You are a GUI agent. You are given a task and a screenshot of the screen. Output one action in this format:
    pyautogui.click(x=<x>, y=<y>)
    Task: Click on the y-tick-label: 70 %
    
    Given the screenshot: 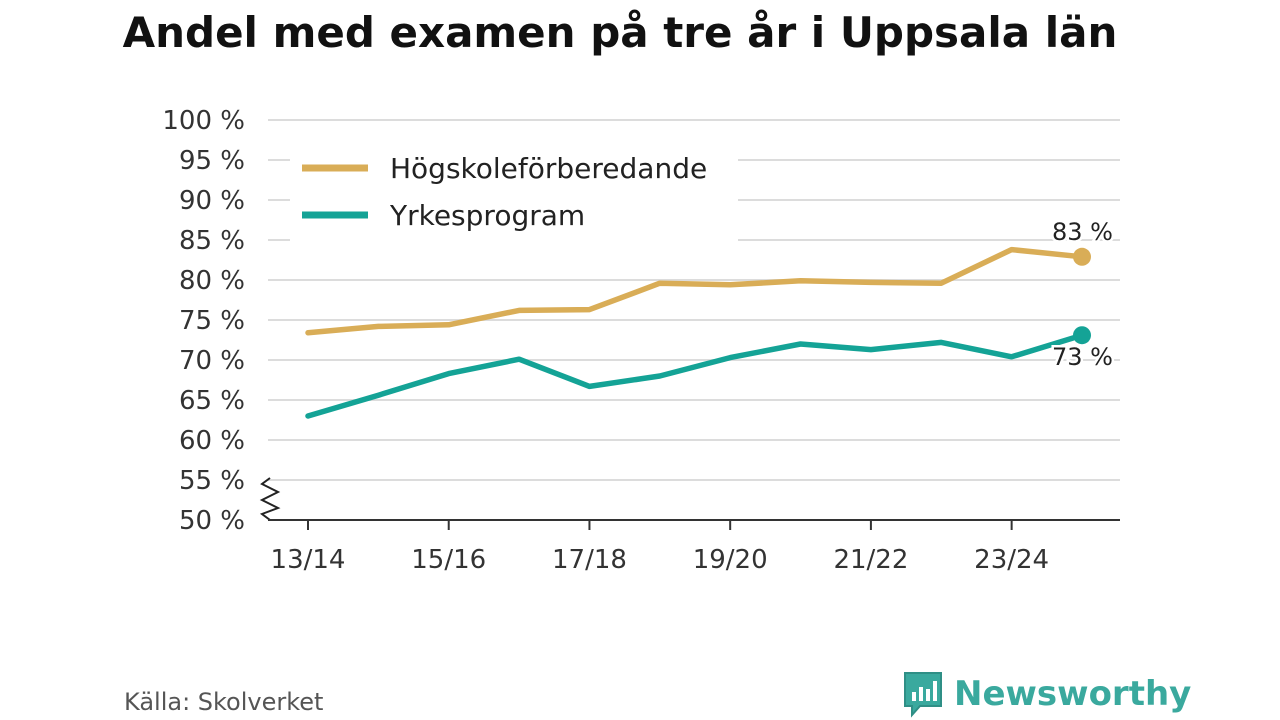 What is the action you would take?
    pyautogui.click(x=212, y=361)
    